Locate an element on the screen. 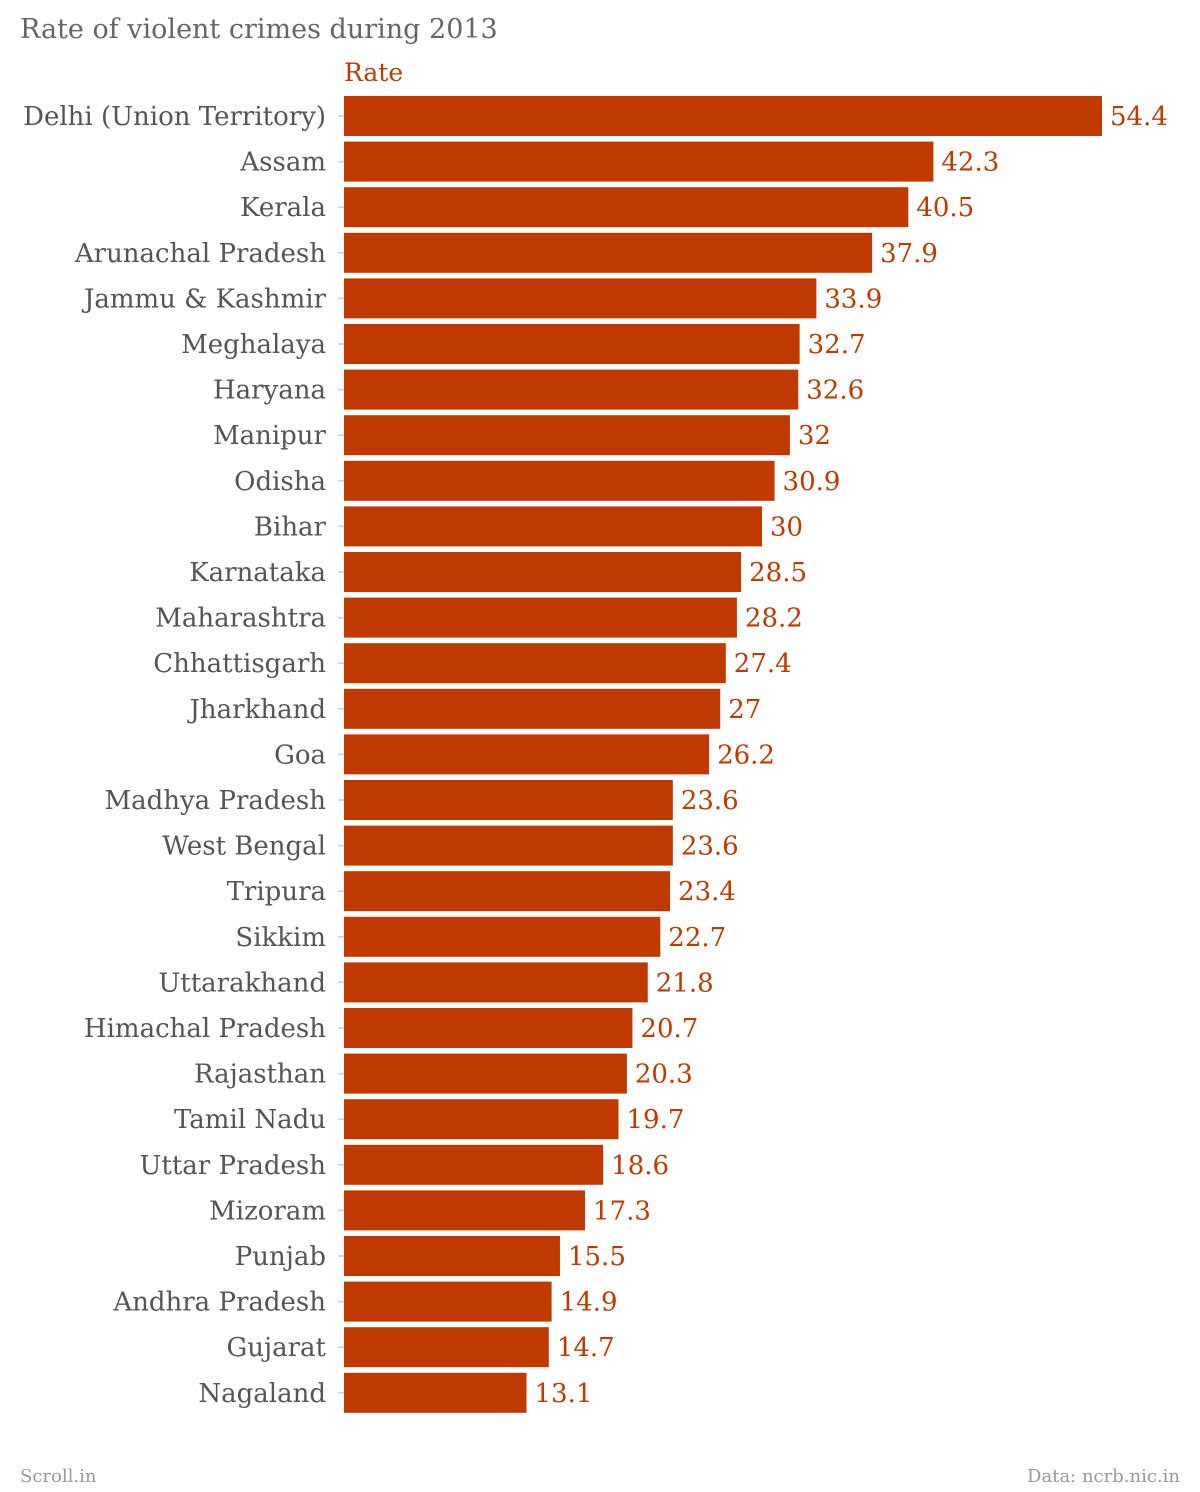  value-label: 40.5 is located at coordinates (945, 208).